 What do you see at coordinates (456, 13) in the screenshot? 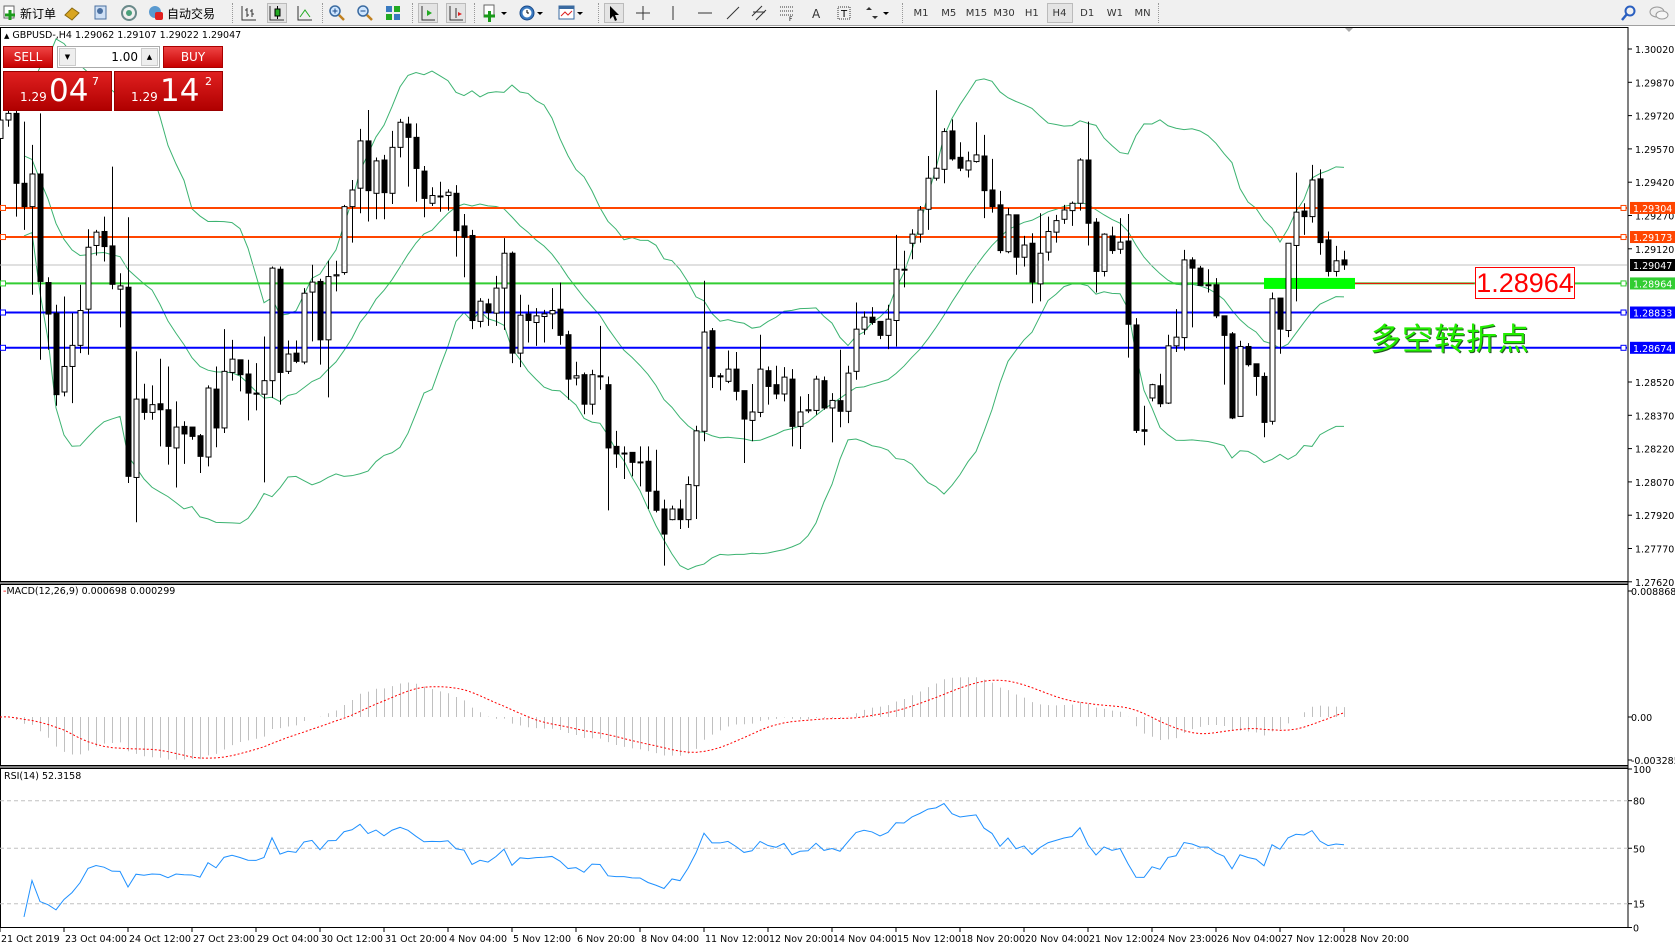
I see `chart-shift-button` at bounding box center [456, 13].